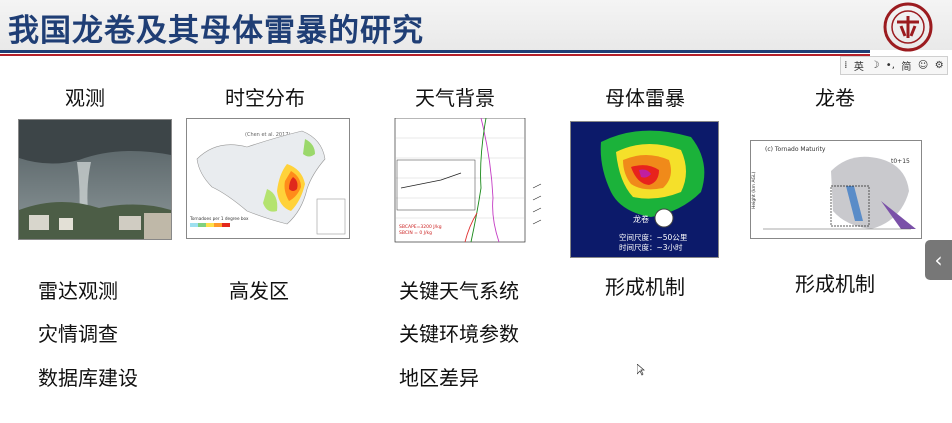 This screenshot has width=952, height=423. Describe the element at coordinates (420, 227) in the screenshot. I see `sounding-cape: SBCAPE=3200 J/kg` at that location.